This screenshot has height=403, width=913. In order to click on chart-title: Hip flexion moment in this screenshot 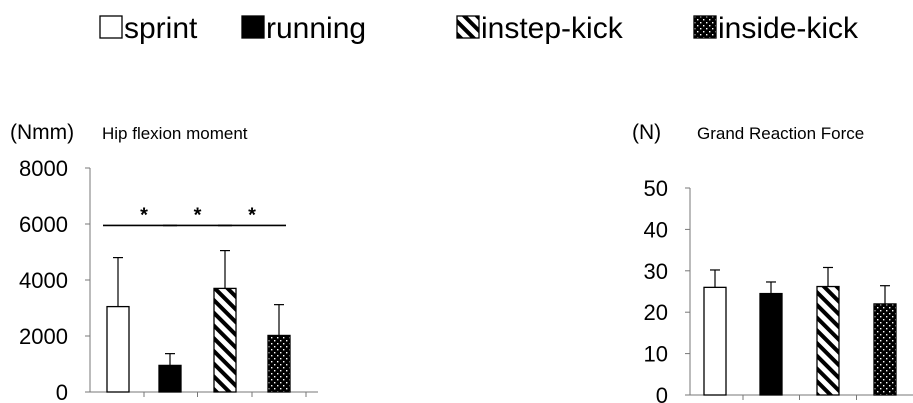, I will do `click(175, 133)`.